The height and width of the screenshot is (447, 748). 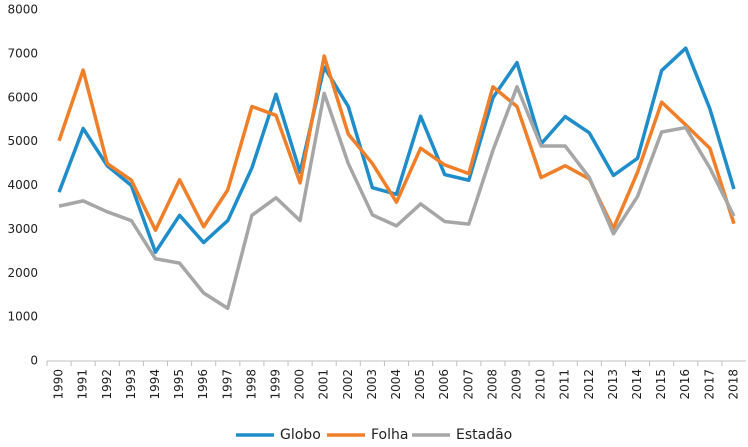 I want to click on x-tick-label: 2017, so click(x=709, y=384).